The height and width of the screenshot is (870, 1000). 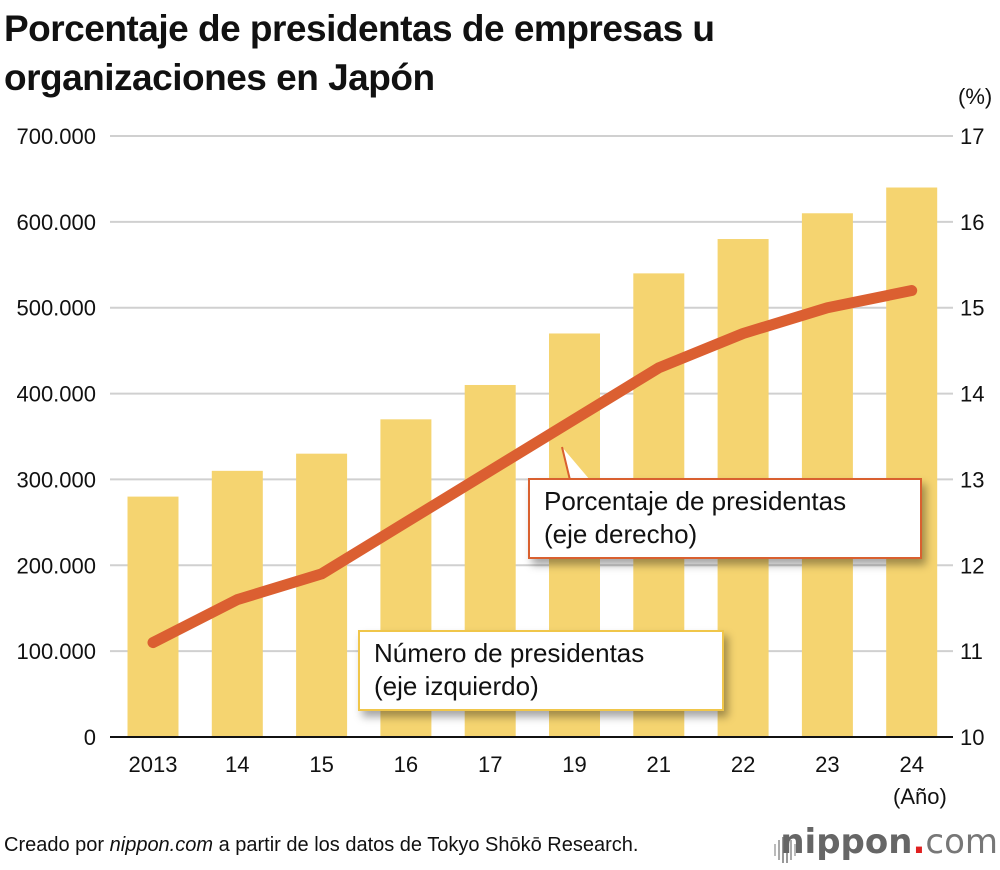 What do you see at coordinates (971, 651) in the screenshot?
I see `right-tick-label: 11` at bounding box center [971, 651].